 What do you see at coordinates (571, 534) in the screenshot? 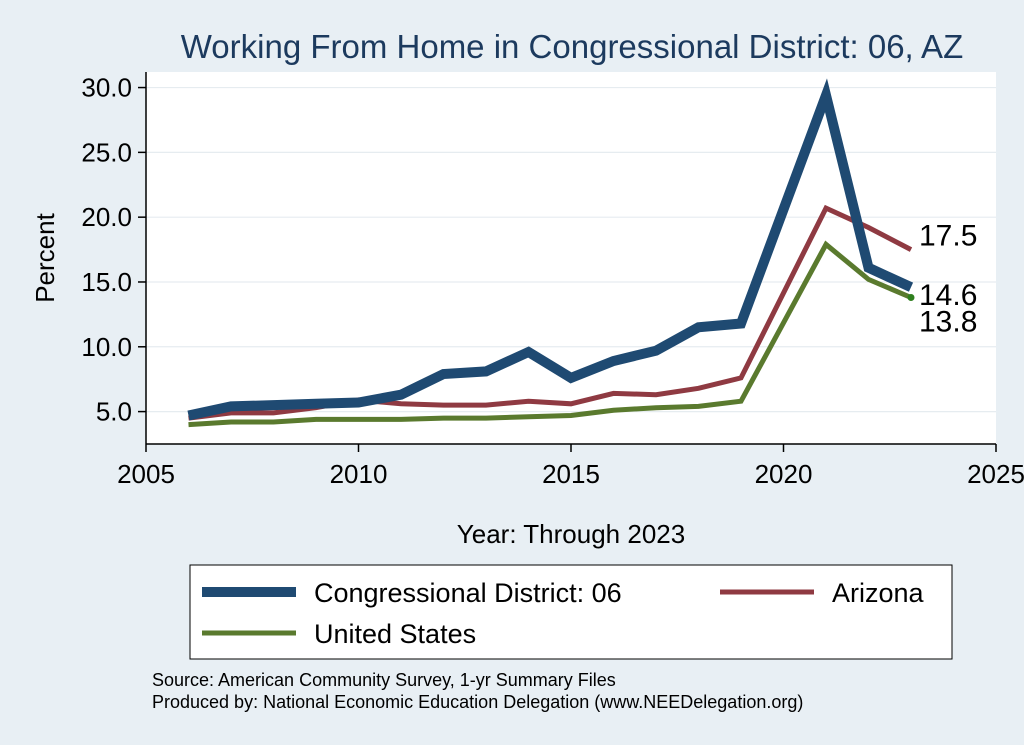
I see `x-axis-label: Year: Through 2023` at bounding box center [571, 534].